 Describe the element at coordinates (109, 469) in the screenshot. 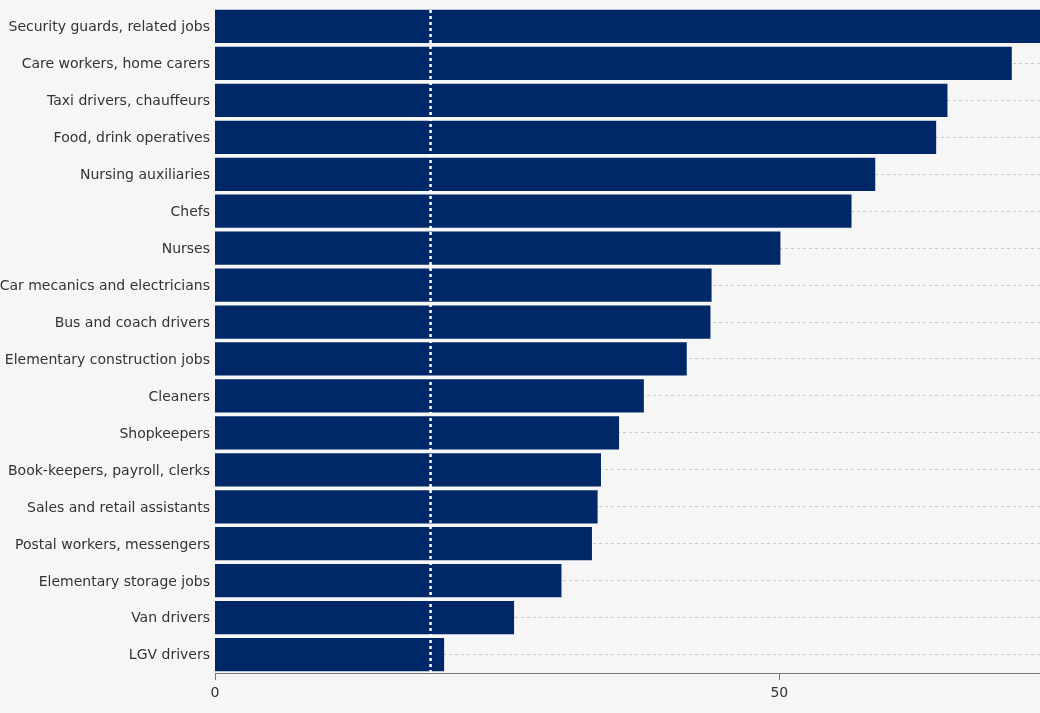

I see `y-tick-label: Book-keepers, payroll, clerks` at that location.